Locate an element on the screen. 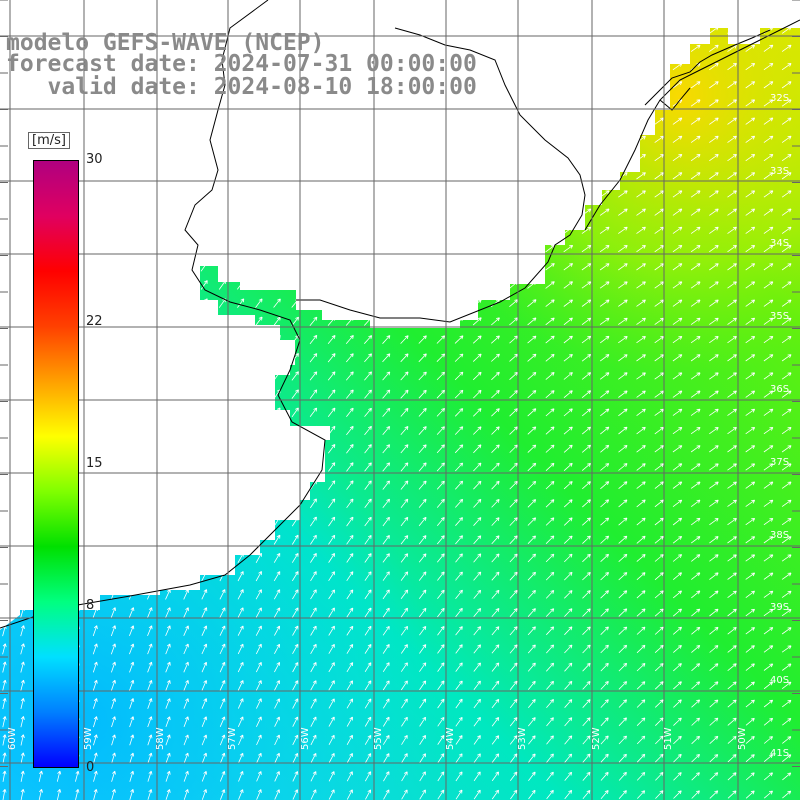 This screenshot has width=800, height=800. colorbar-tick-label: 15 is located at coordinates (94, 463).